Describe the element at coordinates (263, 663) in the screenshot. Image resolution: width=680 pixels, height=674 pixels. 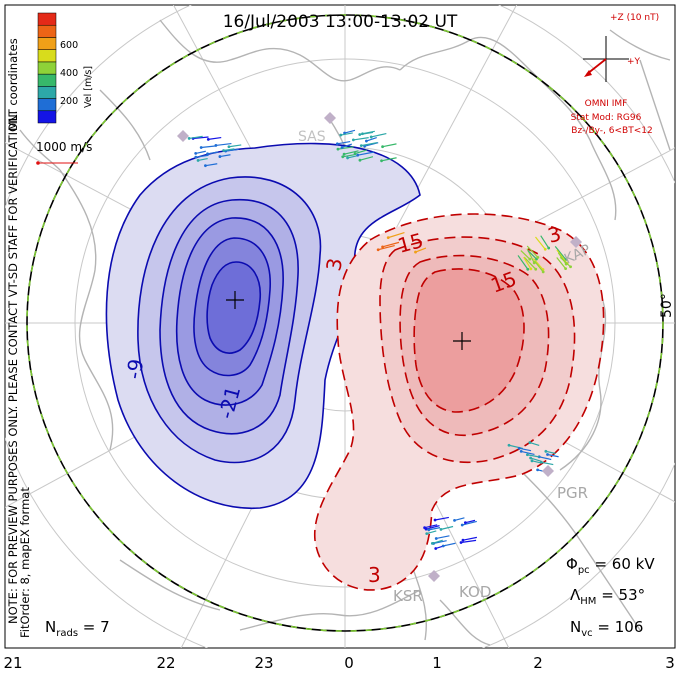
I see `mlt-tick-23: 23` at that location.